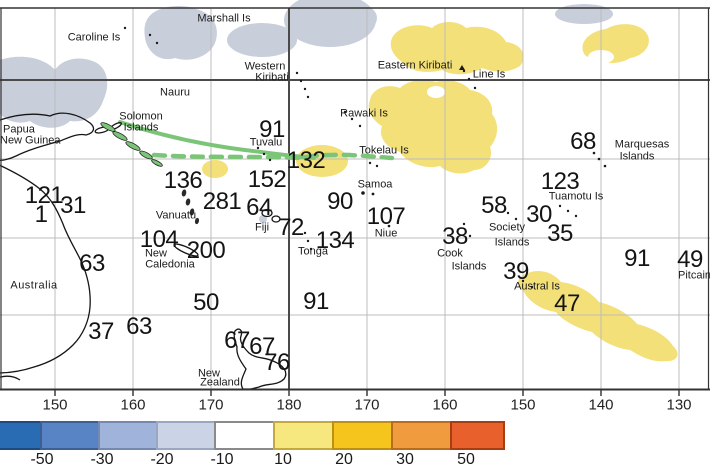  Describe the element at coordinates (272, 77) in the screenshot. I see `label-western-kiribati-2: Kiribati` at that location.